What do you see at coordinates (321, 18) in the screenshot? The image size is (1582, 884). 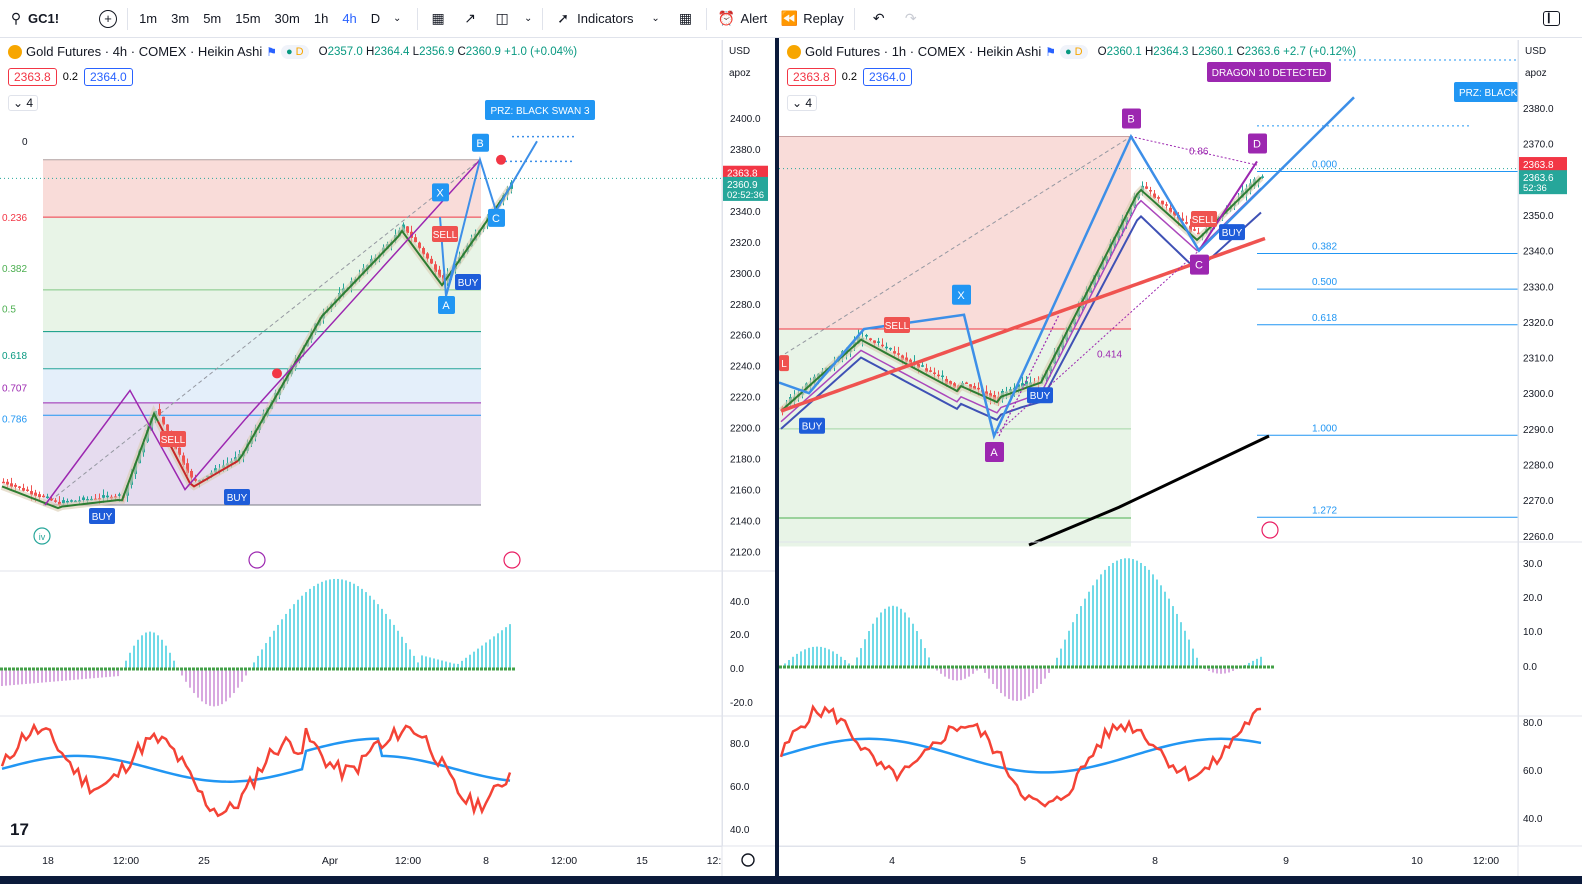 I see `tf-1h: 1h` at bounding box center [321, 18].